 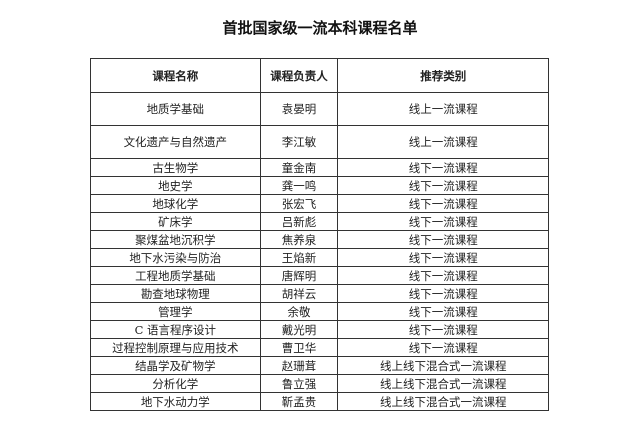 What do you see at coordinates (175, 75) in the screenshot?
I see `header-course-name: 课程名称` at bounding box center [175, 75].